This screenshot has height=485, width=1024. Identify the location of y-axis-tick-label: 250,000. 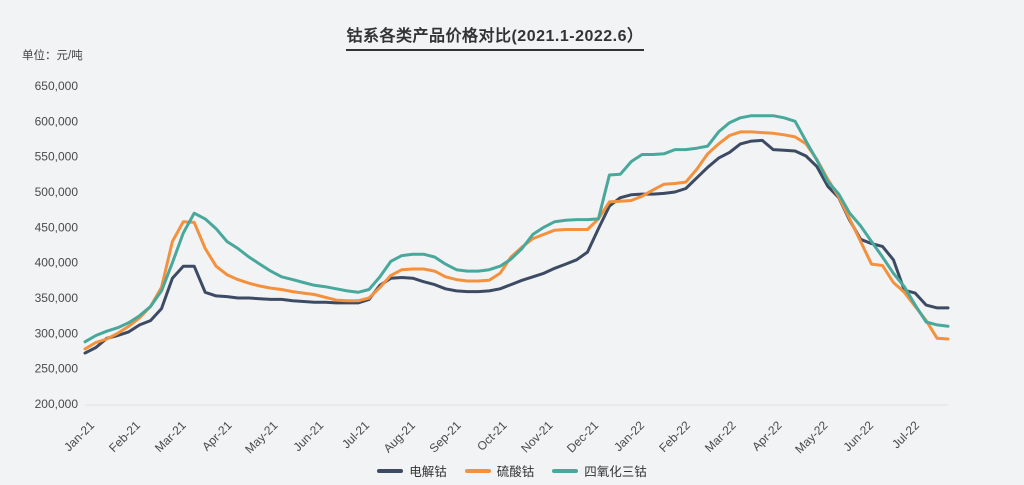
(57, 369).